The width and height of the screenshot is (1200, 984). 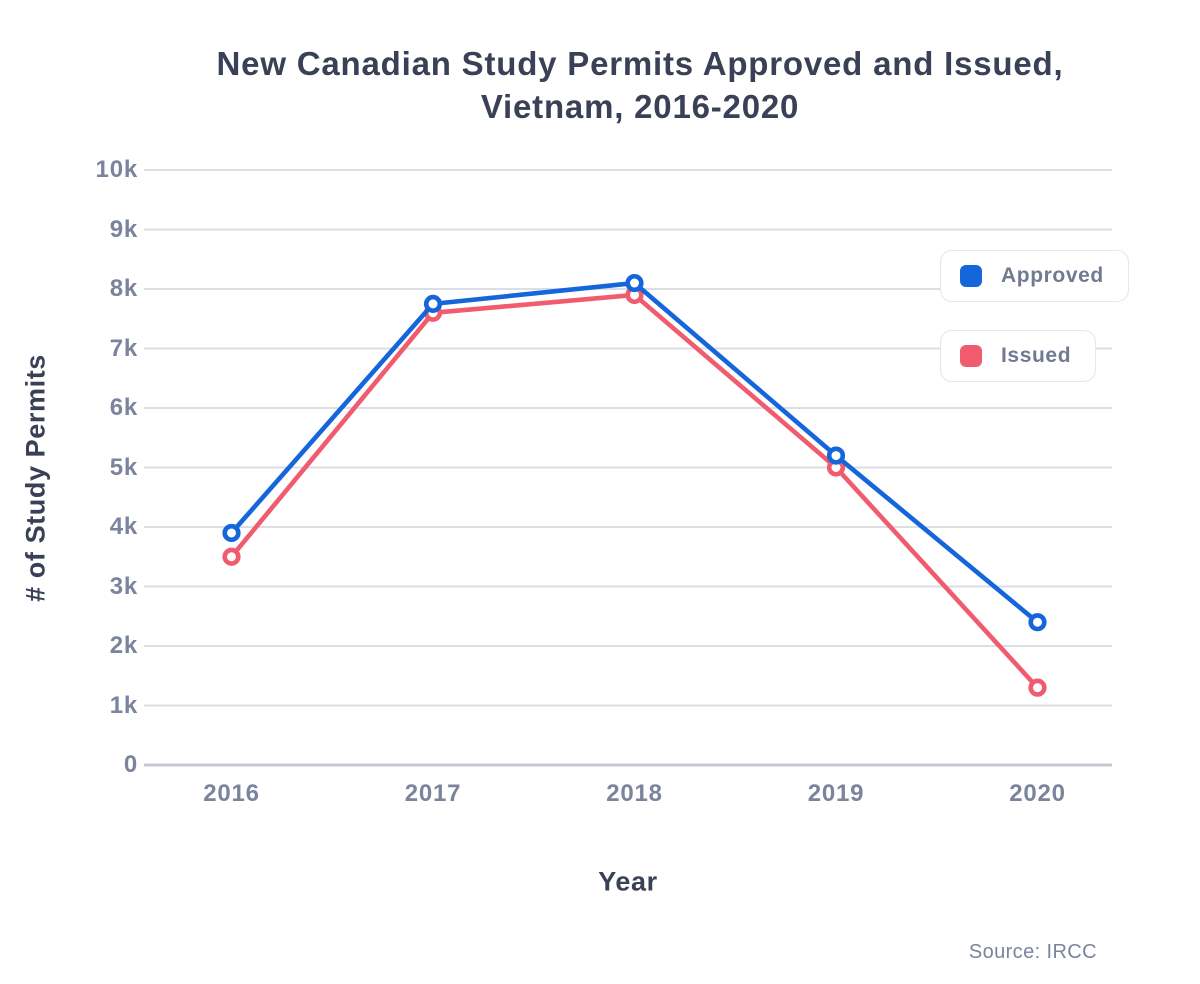 I want to click on y-tick-label-5k: 5k, so click(x=123, y=467).